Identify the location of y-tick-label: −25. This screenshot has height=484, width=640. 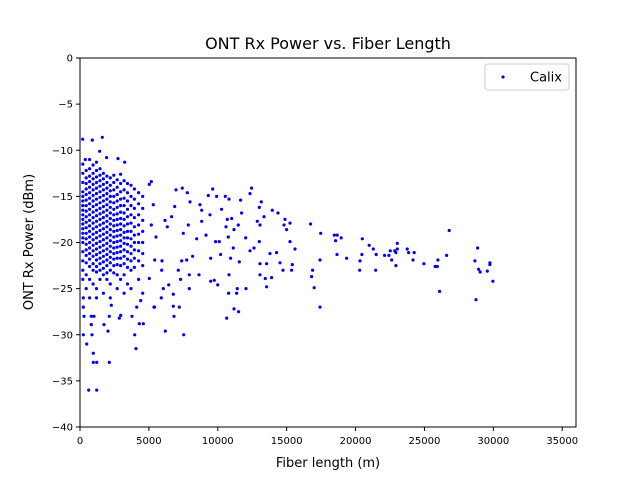
(62, 289).